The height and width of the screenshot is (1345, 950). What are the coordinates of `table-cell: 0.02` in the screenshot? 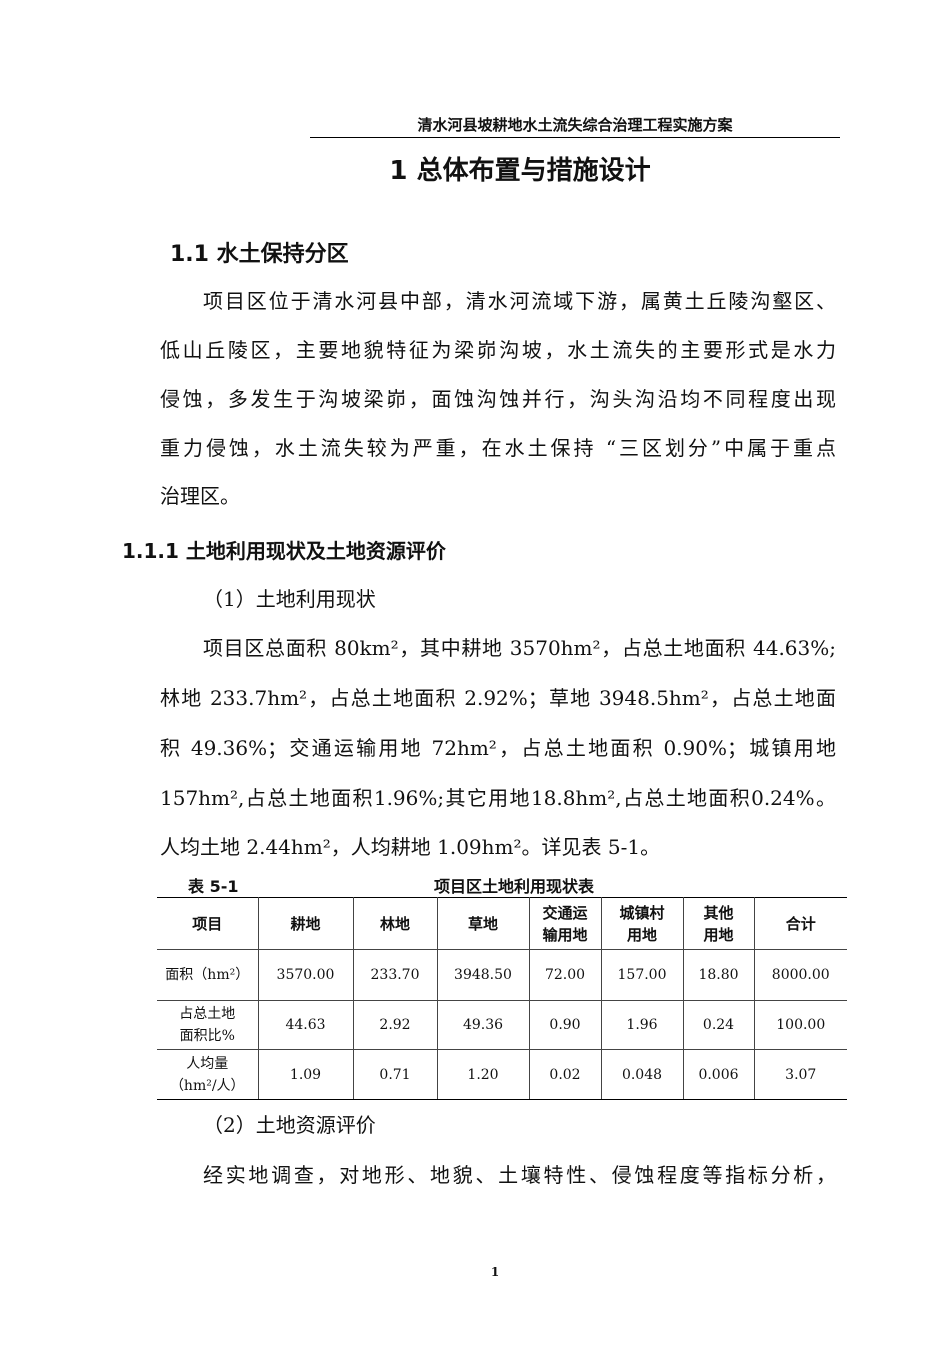 It's located at (565, 1074).